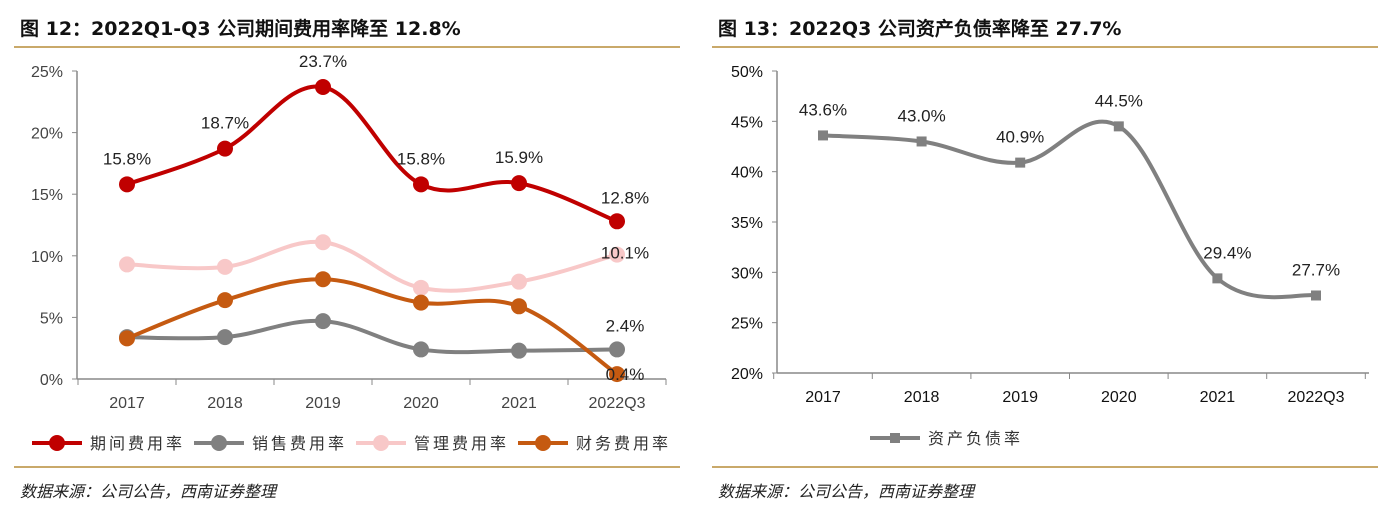 The image size is (1384, 508). I want to click on y-tick-label: 45%, so click(747, 122).